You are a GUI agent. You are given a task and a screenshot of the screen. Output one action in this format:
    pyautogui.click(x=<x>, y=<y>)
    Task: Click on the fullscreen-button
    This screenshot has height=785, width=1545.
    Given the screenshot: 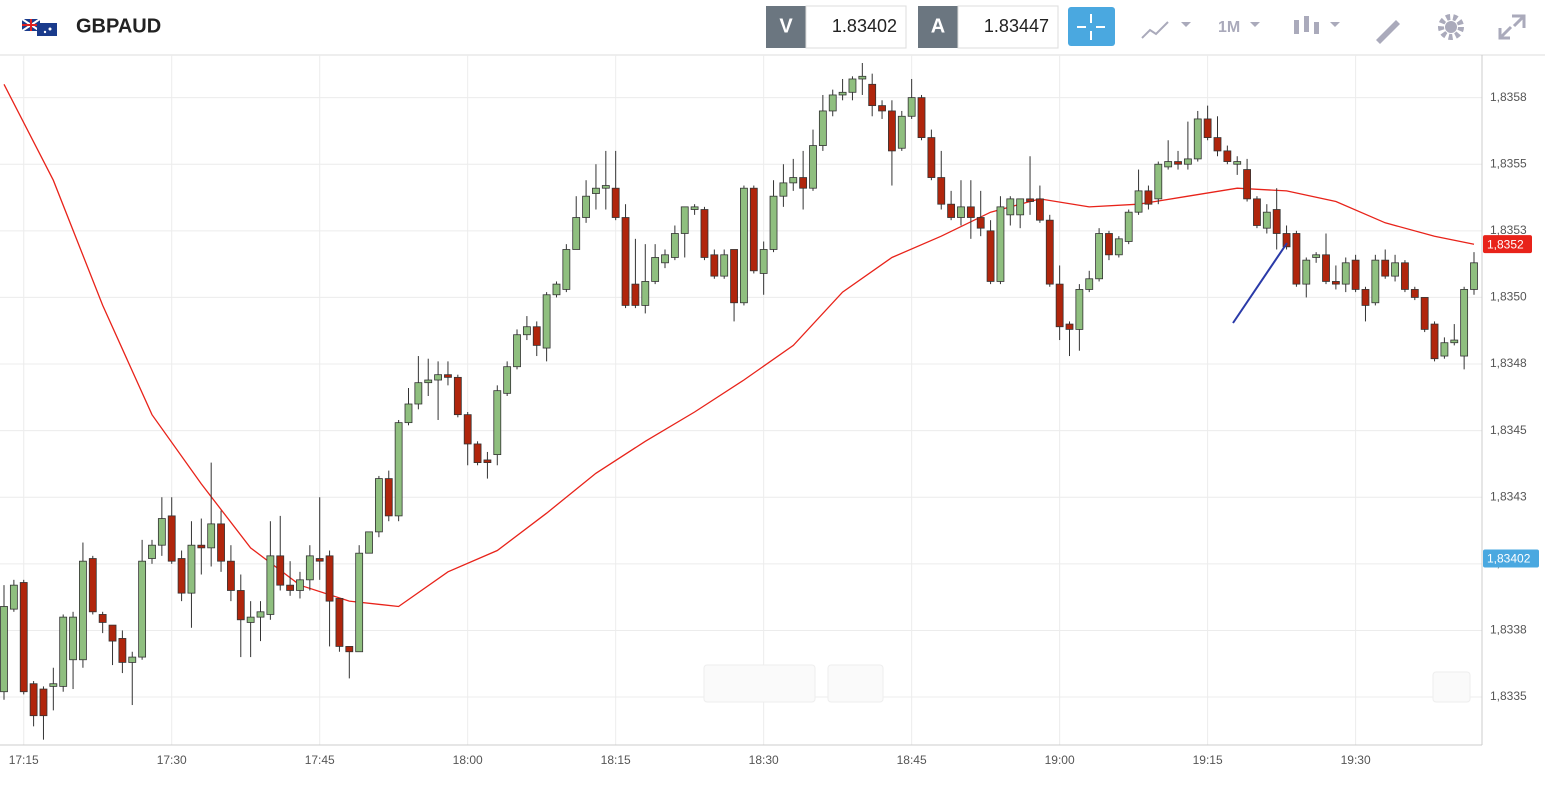 What is the action you would take?
    pyautogui.click(x=1512, y=27)
    